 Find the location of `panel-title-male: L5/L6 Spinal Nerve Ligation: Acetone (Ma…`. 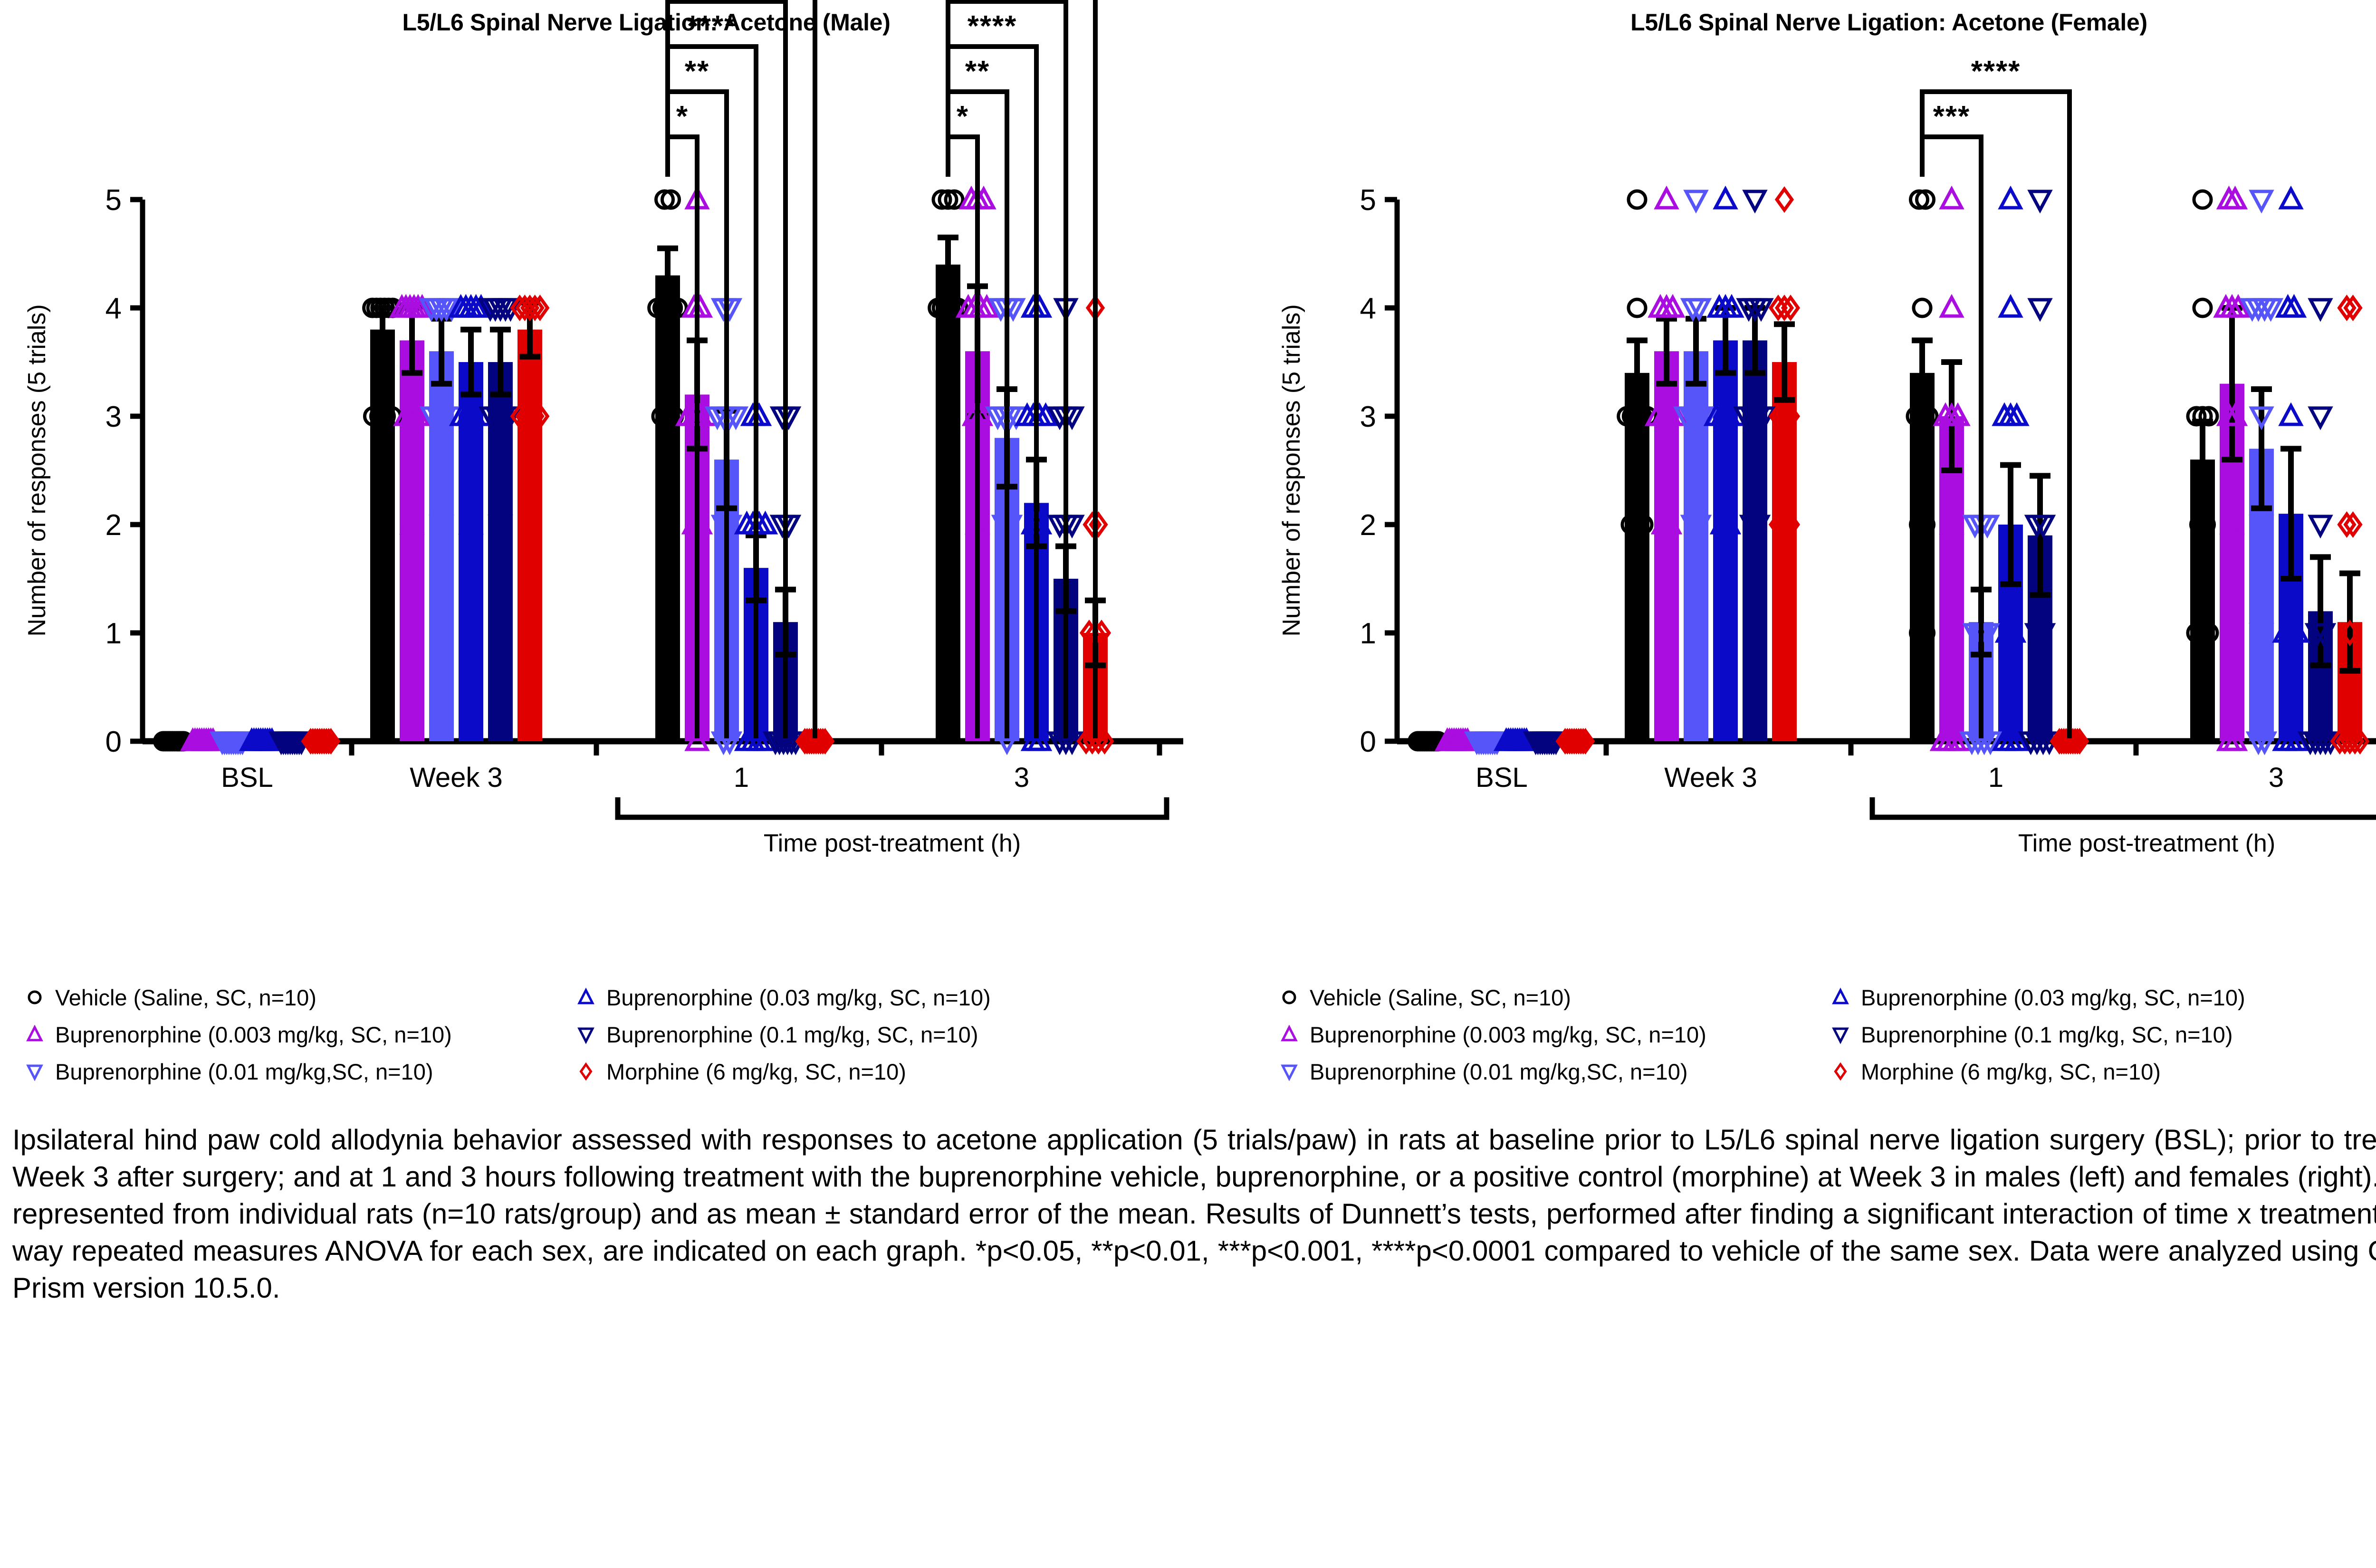

panel-title-male: L5/L6 Spinal Nerve Ligation: Acetone (Ma… is located at coordinates (646, 23).